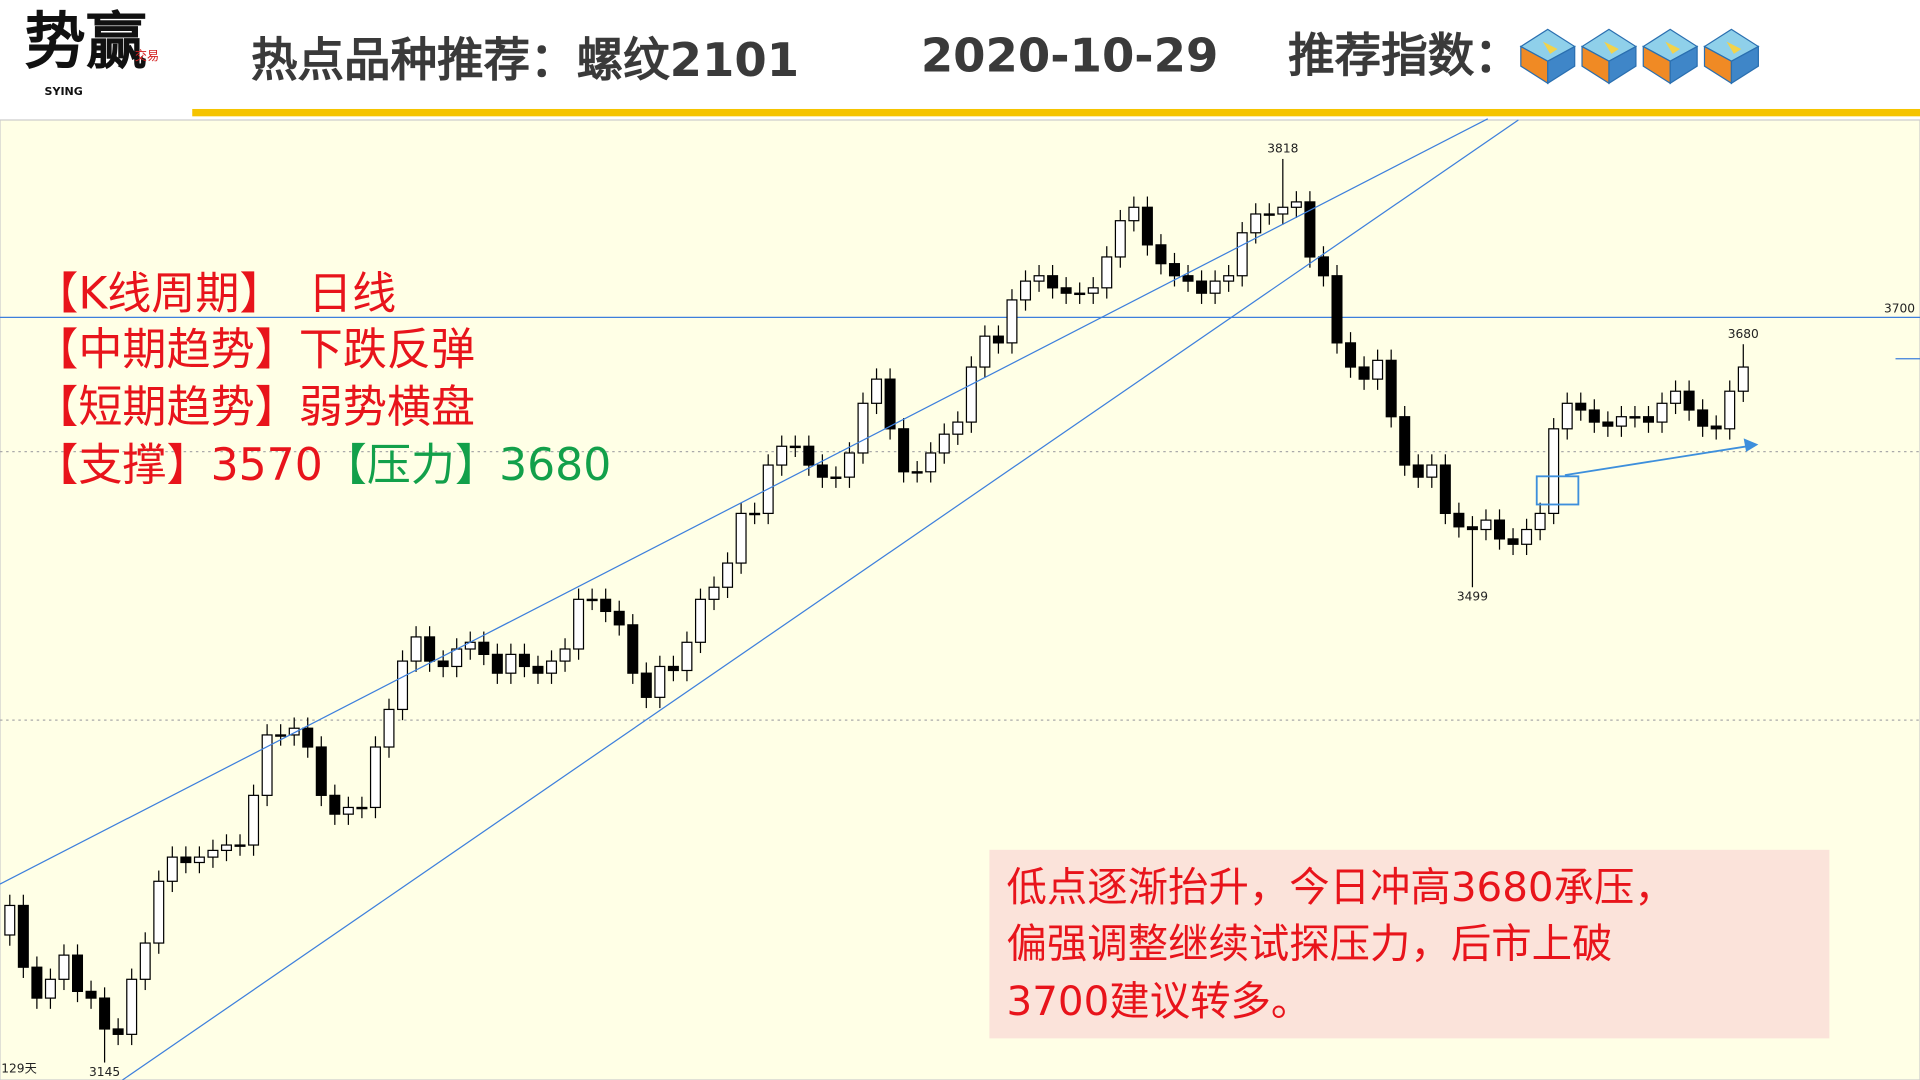 Image resolution: width=1920 pixels, height=1080 pixels. I want to click on note-label: 【中期趋势】, so click(166, 350).